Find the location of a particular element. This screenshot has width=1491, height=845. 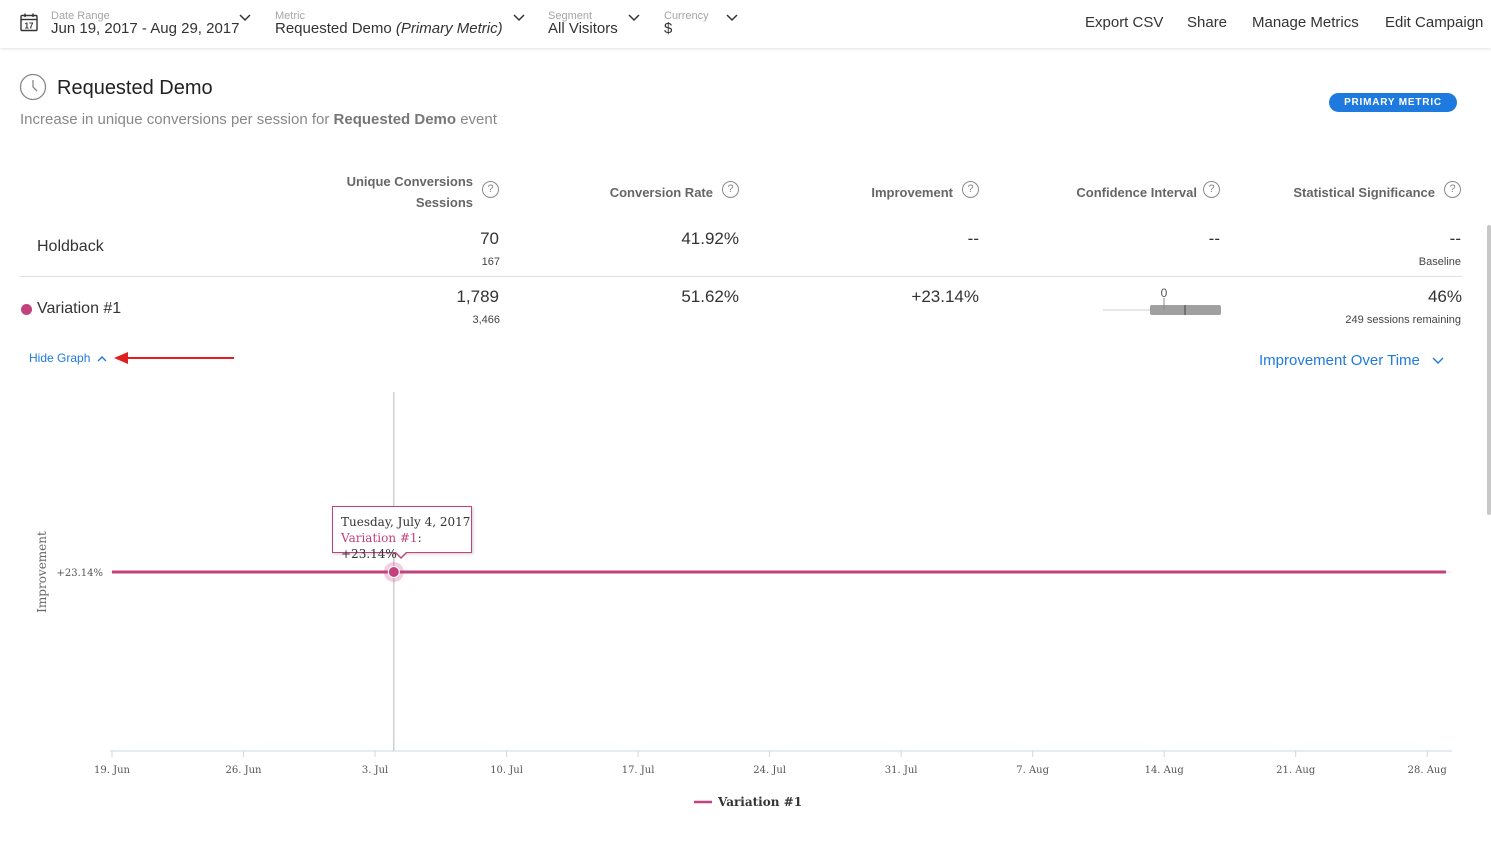

variation-improvement: +23.14% is located at coordinates (945, 296).